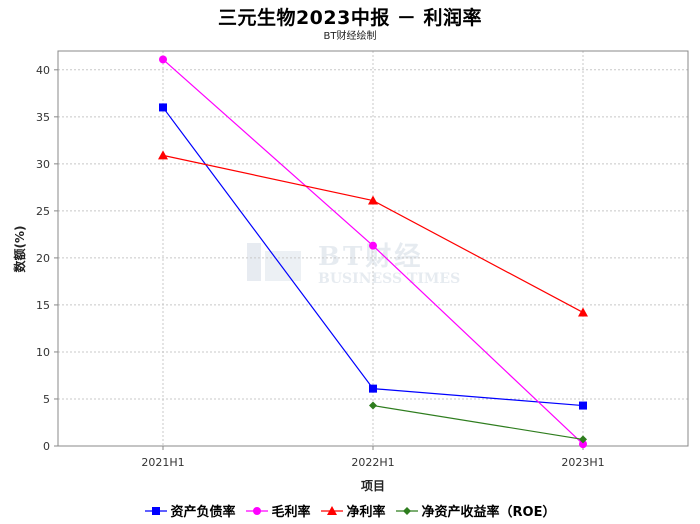 This screenshot has width=700, height=524. I want to click on chart-subtitle: BT财经绘制, so click(350, 36).